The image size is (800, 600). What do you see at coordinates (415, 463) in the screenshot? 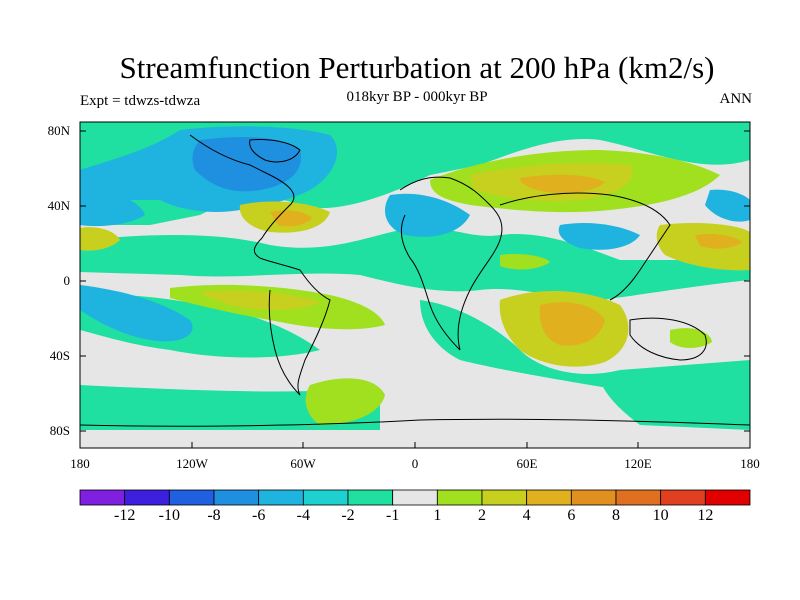
I see `lon-label-0: 0` at bounding box center [415, 463].